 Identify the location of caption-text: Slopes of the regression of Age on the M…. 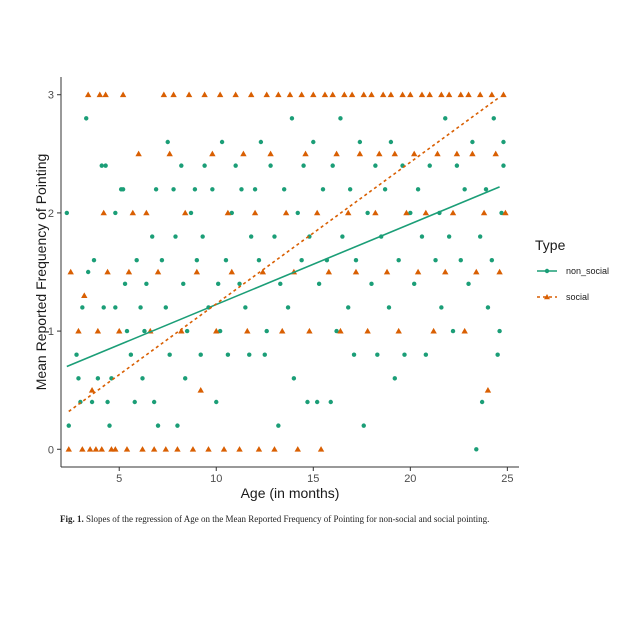
(288, 519).